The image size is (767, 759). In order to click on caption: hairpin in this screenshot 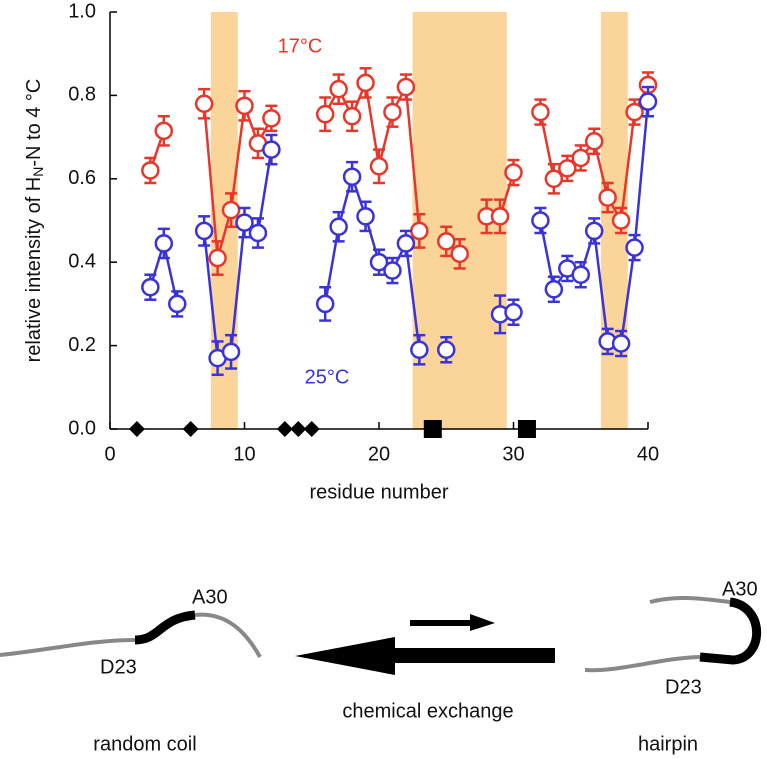, I will do `click(668, 744)`.